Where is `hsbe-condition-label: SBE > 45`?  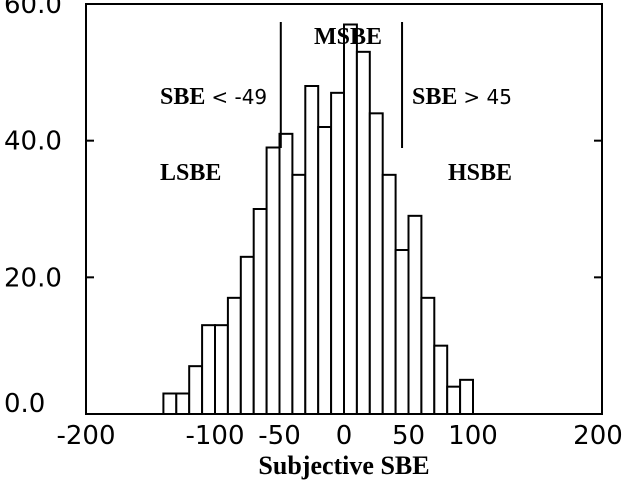
hsbe-condition-label: SBE > 45 is located at coordinates (462, 97).